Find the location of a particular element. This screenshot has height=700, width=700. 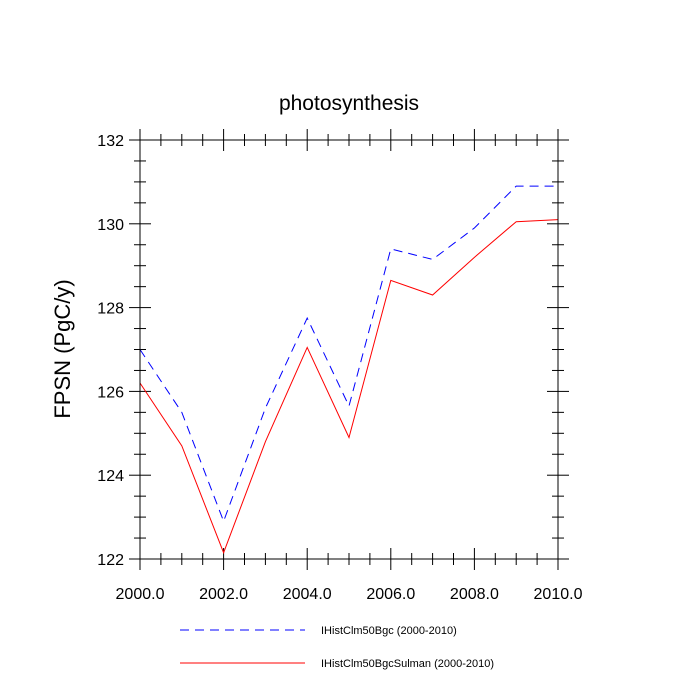

y-tick-label: 126 is located at coordinates (110, 392).